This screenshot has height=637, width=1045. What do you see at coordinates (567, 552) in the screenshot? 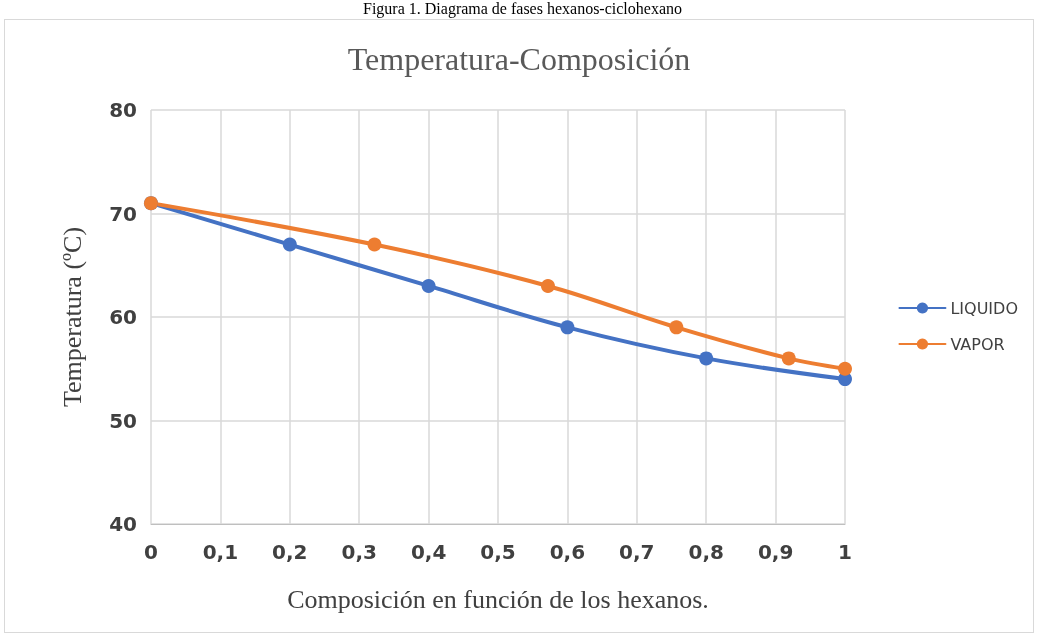
I see `x-tick-label: 0,6` at bounding box center [567, 552].